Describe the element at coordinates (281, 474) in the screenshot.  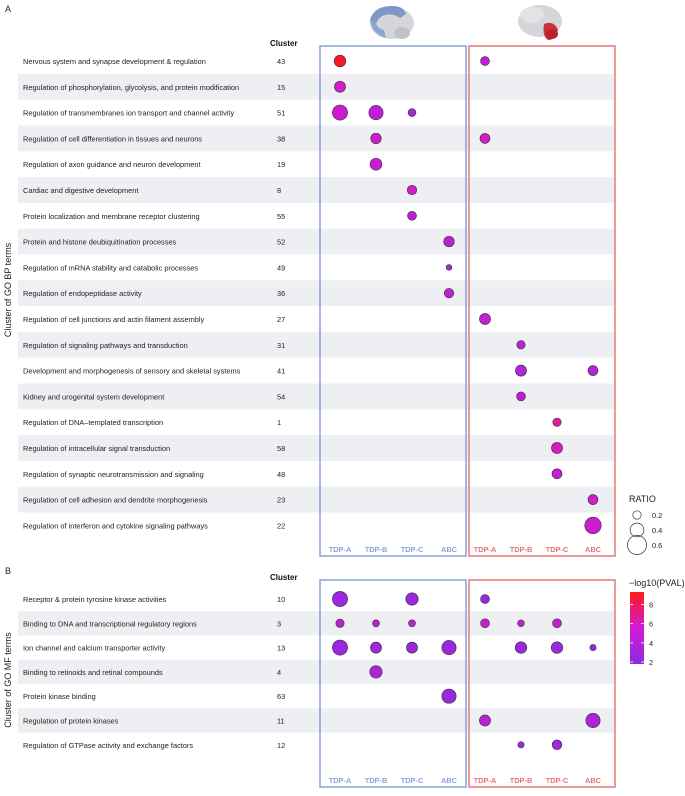
I see `cluster-id: 48` at that location.